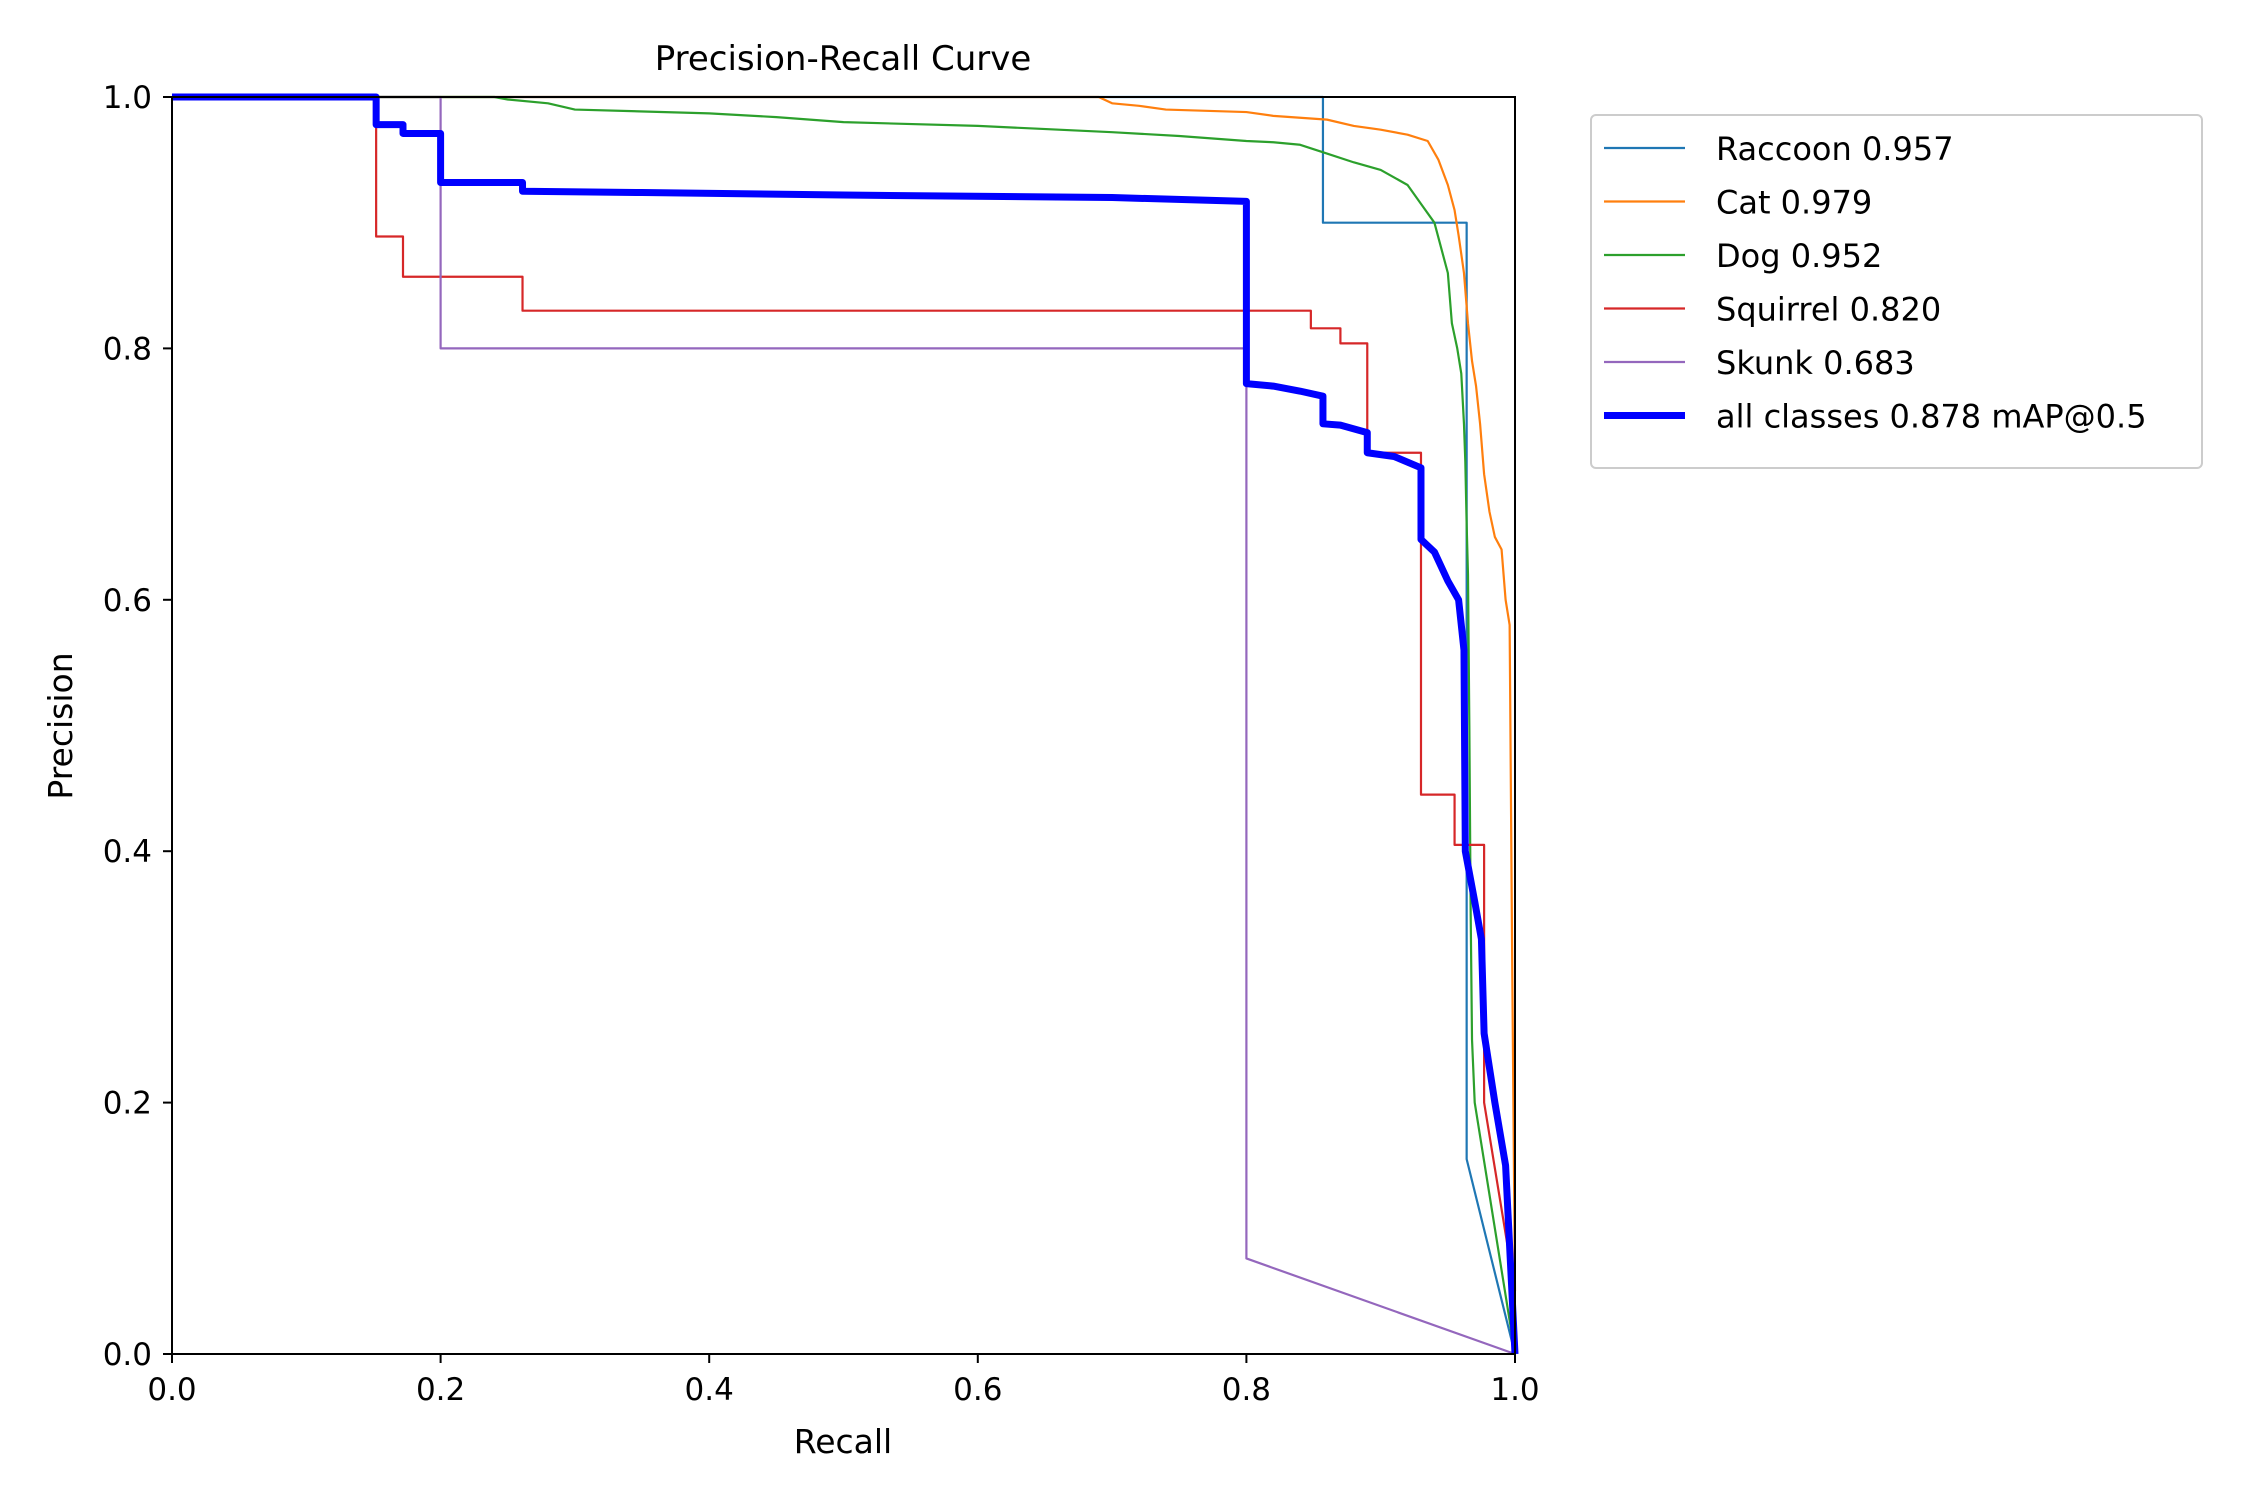 This screenshot has width=2250, height=1500. What do you see at coordinates (60, 725) in the screenshot?
I see `y-axis-label: Precision` at bounding box center [60, 725].